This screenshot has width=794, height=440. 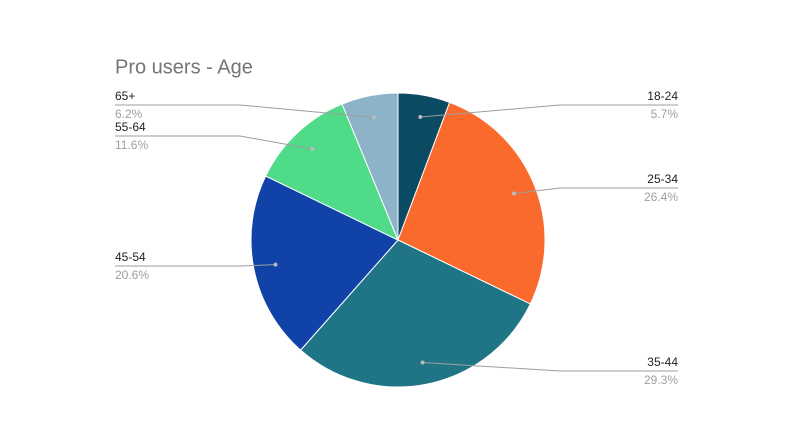 I want to click on category-label: 25-34, so click(x=662, y=179).